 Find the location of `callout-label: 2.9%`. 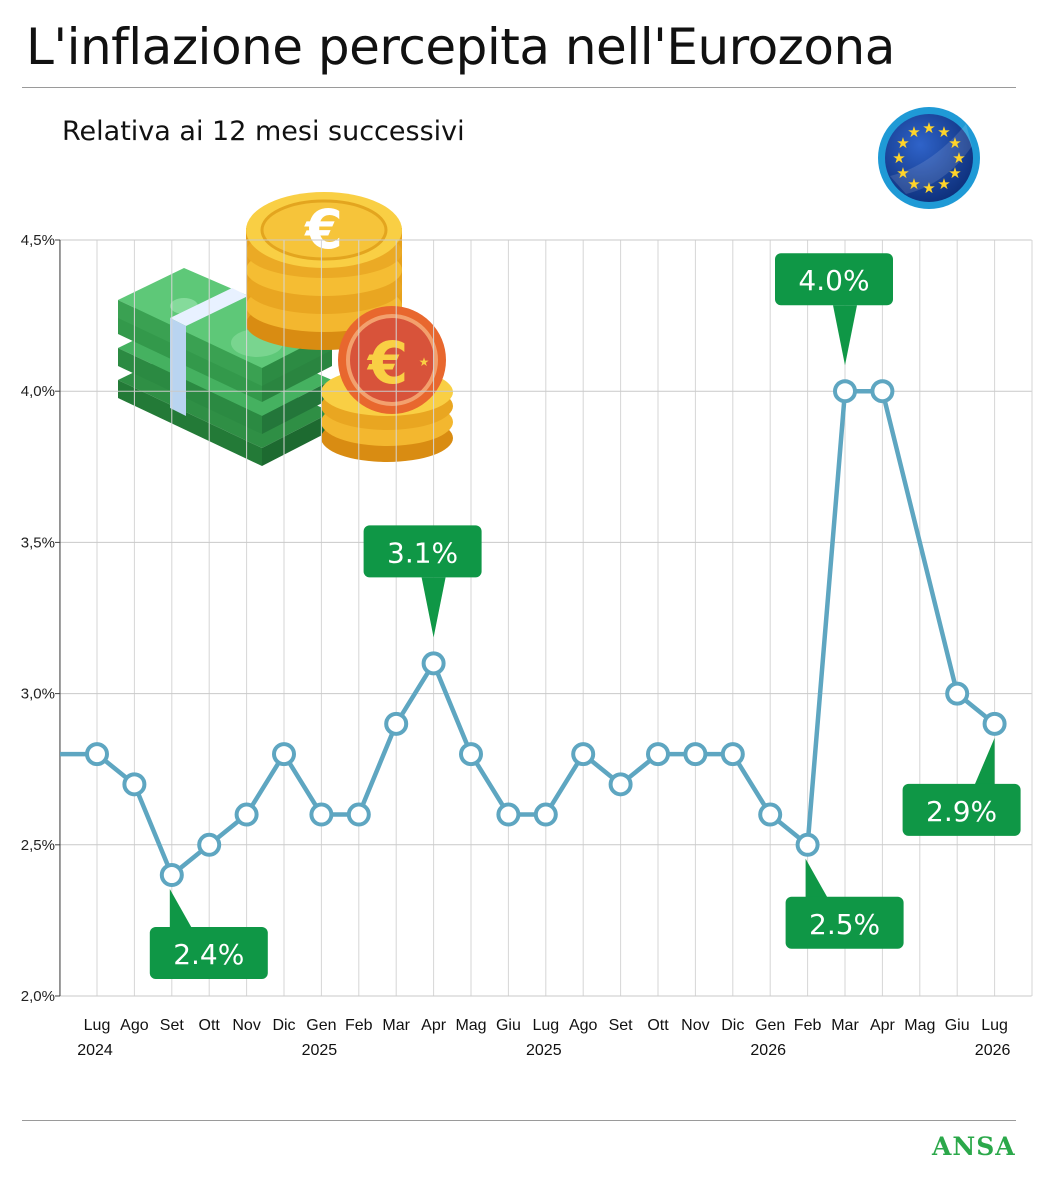

callout-label: 2.9% is located at coordinates (961, 786).